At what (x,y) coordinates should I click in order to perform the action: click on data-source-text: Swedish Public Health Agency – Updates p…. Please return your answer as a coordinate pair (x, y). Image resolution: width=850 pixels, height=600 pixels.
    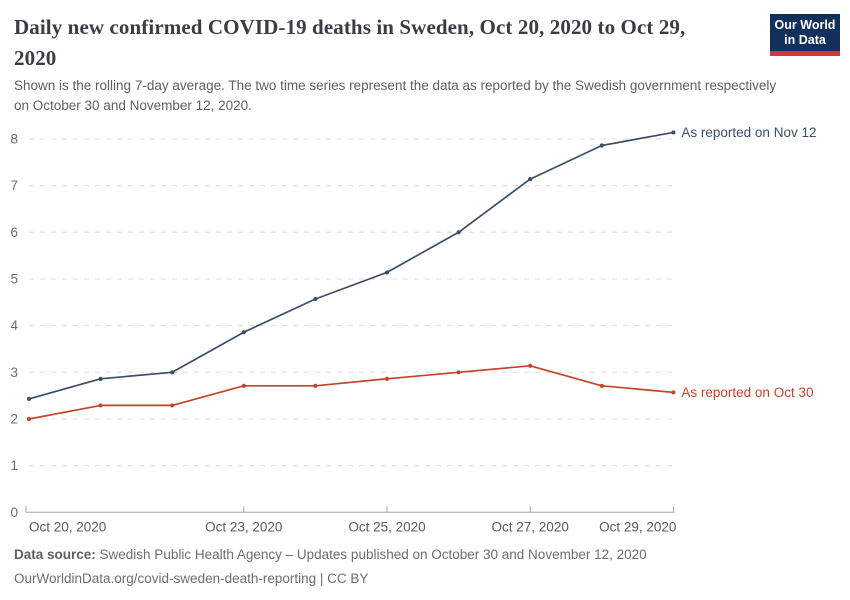
    Looking at the image, I should click on (371, 554).